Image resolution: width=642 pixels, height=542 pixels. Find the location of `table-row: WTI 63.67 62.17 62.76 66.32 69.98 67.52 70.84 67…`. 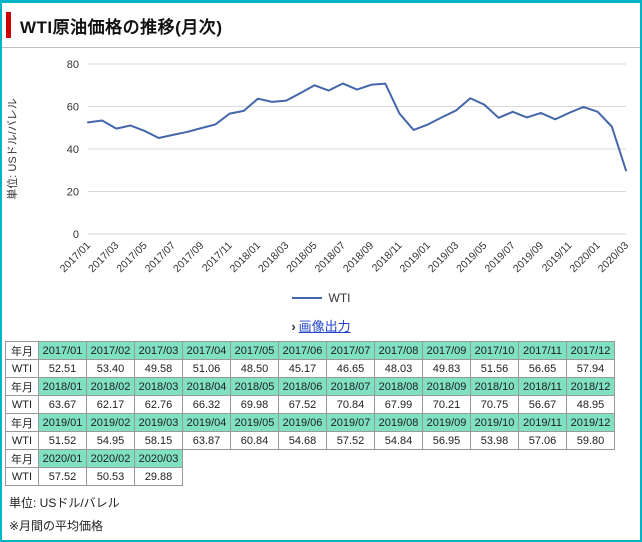

table-row: WTI 63.67 62.17 62.76 66.32 69.98 67.52 70.84 67… is located at coordinates (310, 404).